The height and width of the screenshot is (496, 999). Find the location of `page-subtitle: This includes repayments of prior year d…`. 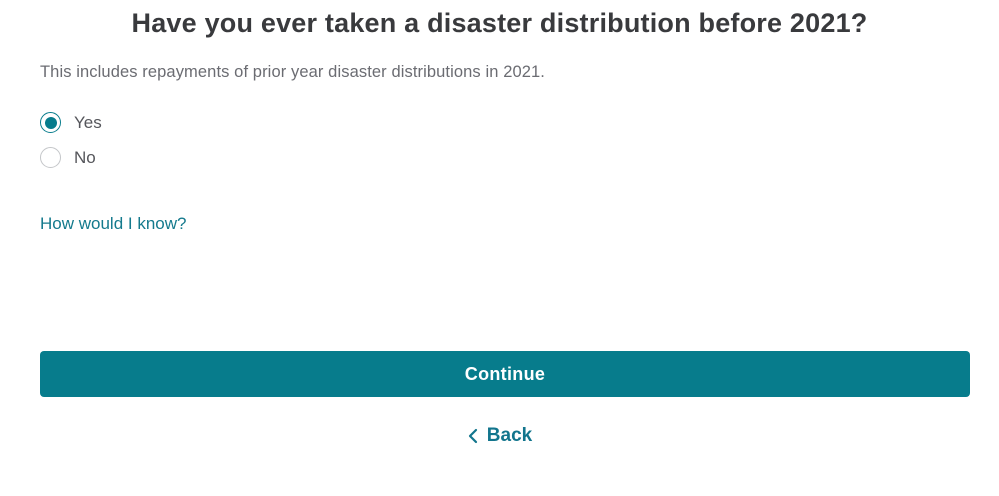

page-subtitle: This includes repayments of prior year d… is located at coordinates (292, 72).